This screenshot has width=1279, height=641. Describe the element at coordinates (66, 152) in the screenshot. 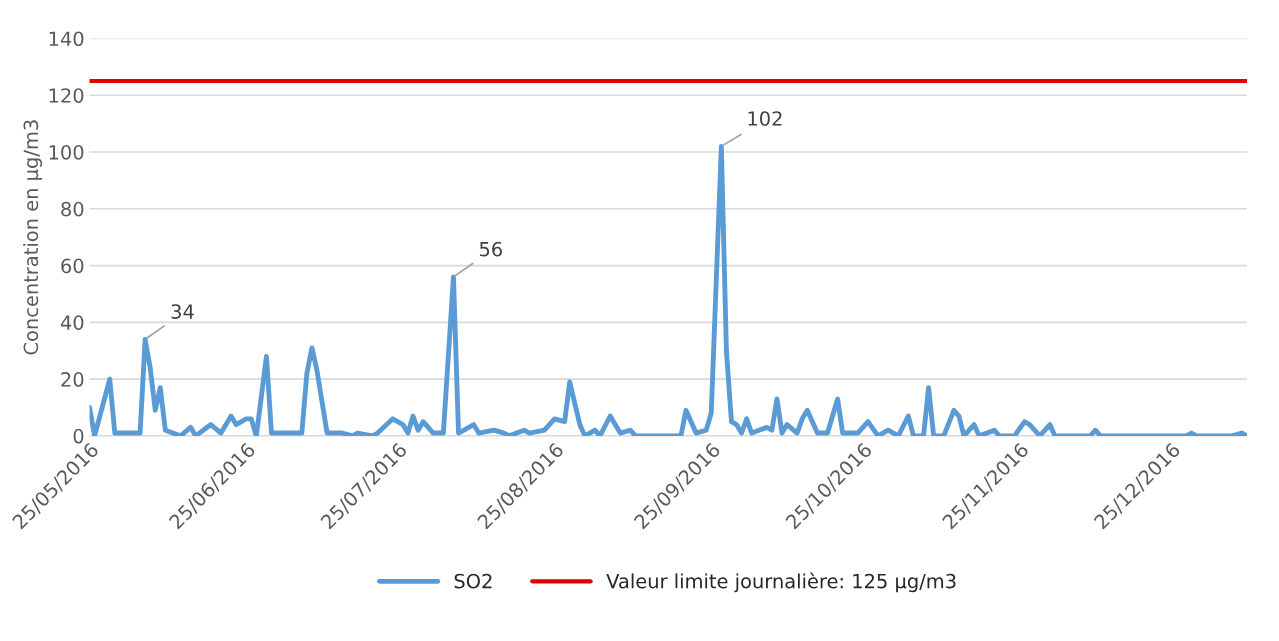

I see `y-tick-label: 100` at that location.